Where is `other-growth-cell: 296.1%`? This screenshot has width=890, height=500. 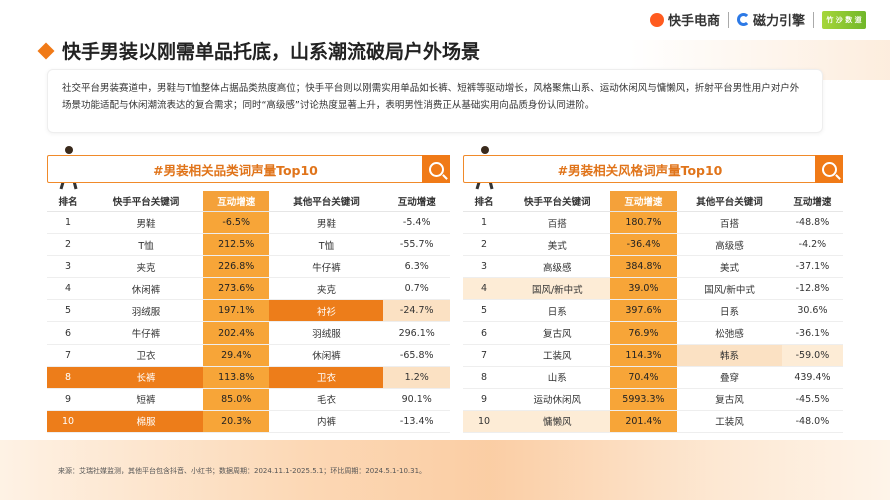 other-growth-cell: 296.1% is located at coordinates (416, 333).